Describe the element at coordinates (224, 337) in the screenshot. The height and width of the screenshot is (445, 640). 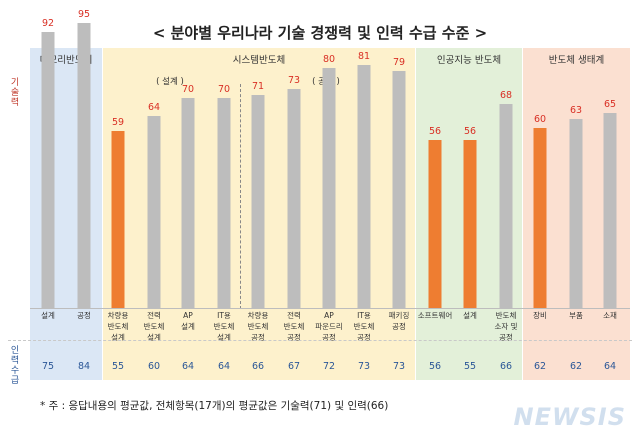
I see `category-label-5-2: 설계` at that location.